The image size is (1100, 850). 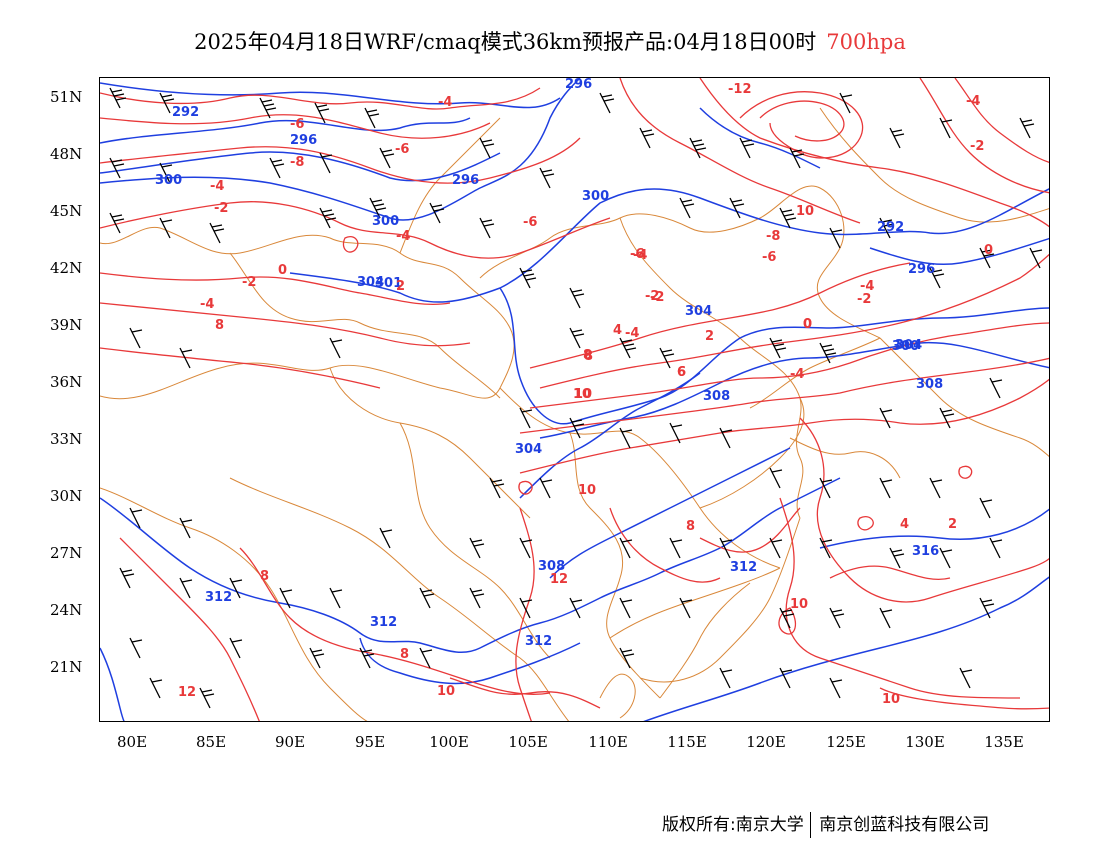 I want to click on temperature-label: 12, so click(x=559, y=579).